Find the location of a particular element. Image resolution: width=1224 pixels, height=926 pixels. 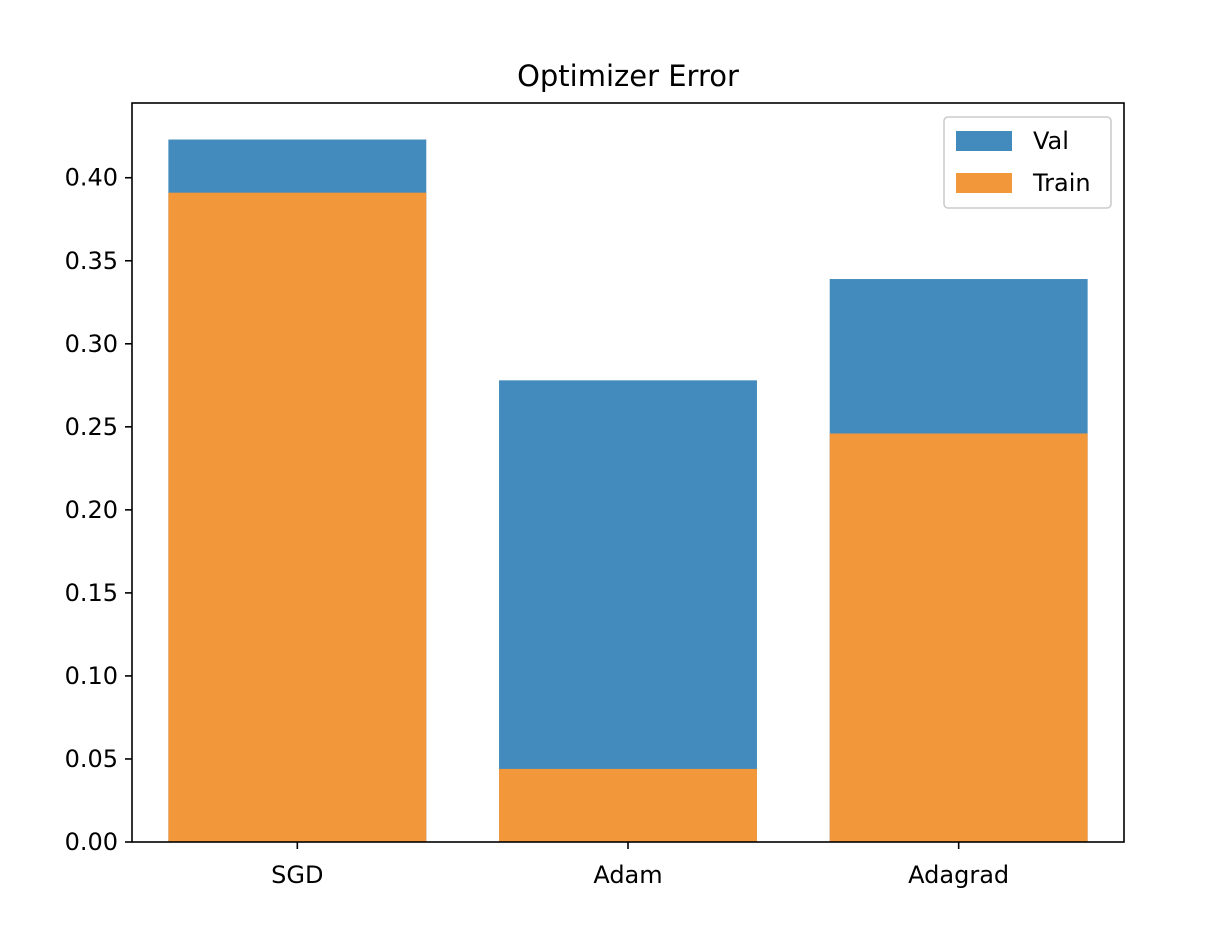

y-axis: 0.00 0.05 0.10 0.15 0.20 0.25 0.30 0.35 0.40 is located at coordinates (98, 510).